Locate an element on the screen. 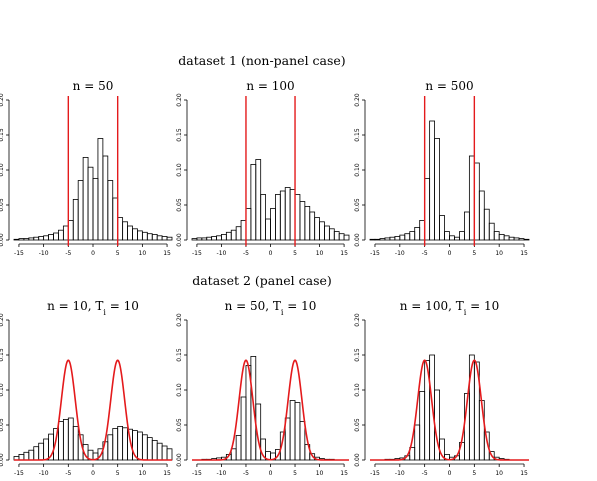 This screenshot has width=597, height=481. x-tick-label: 0 is located at coordinates (271, 253).